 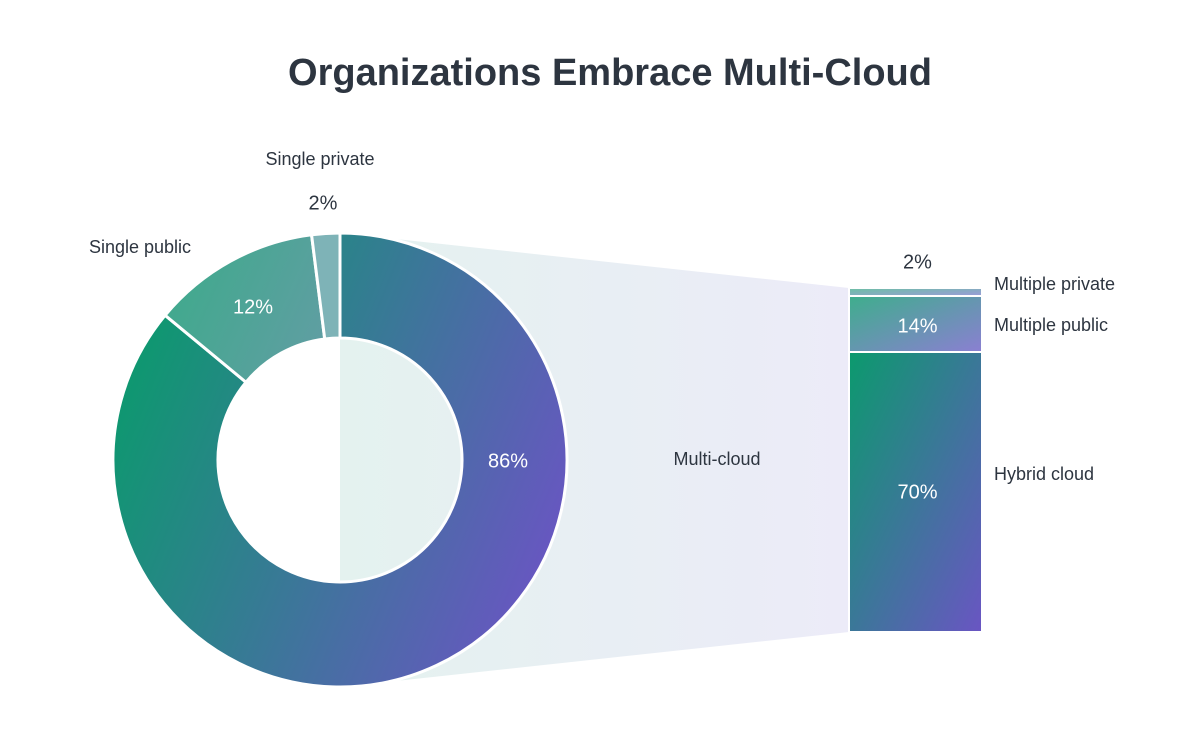 What do you see at coordinates (610, 73) in the screenshot?
I see `chart-title: Organizations Embrace Multi-Cloud` at bounding box center [610, 73].